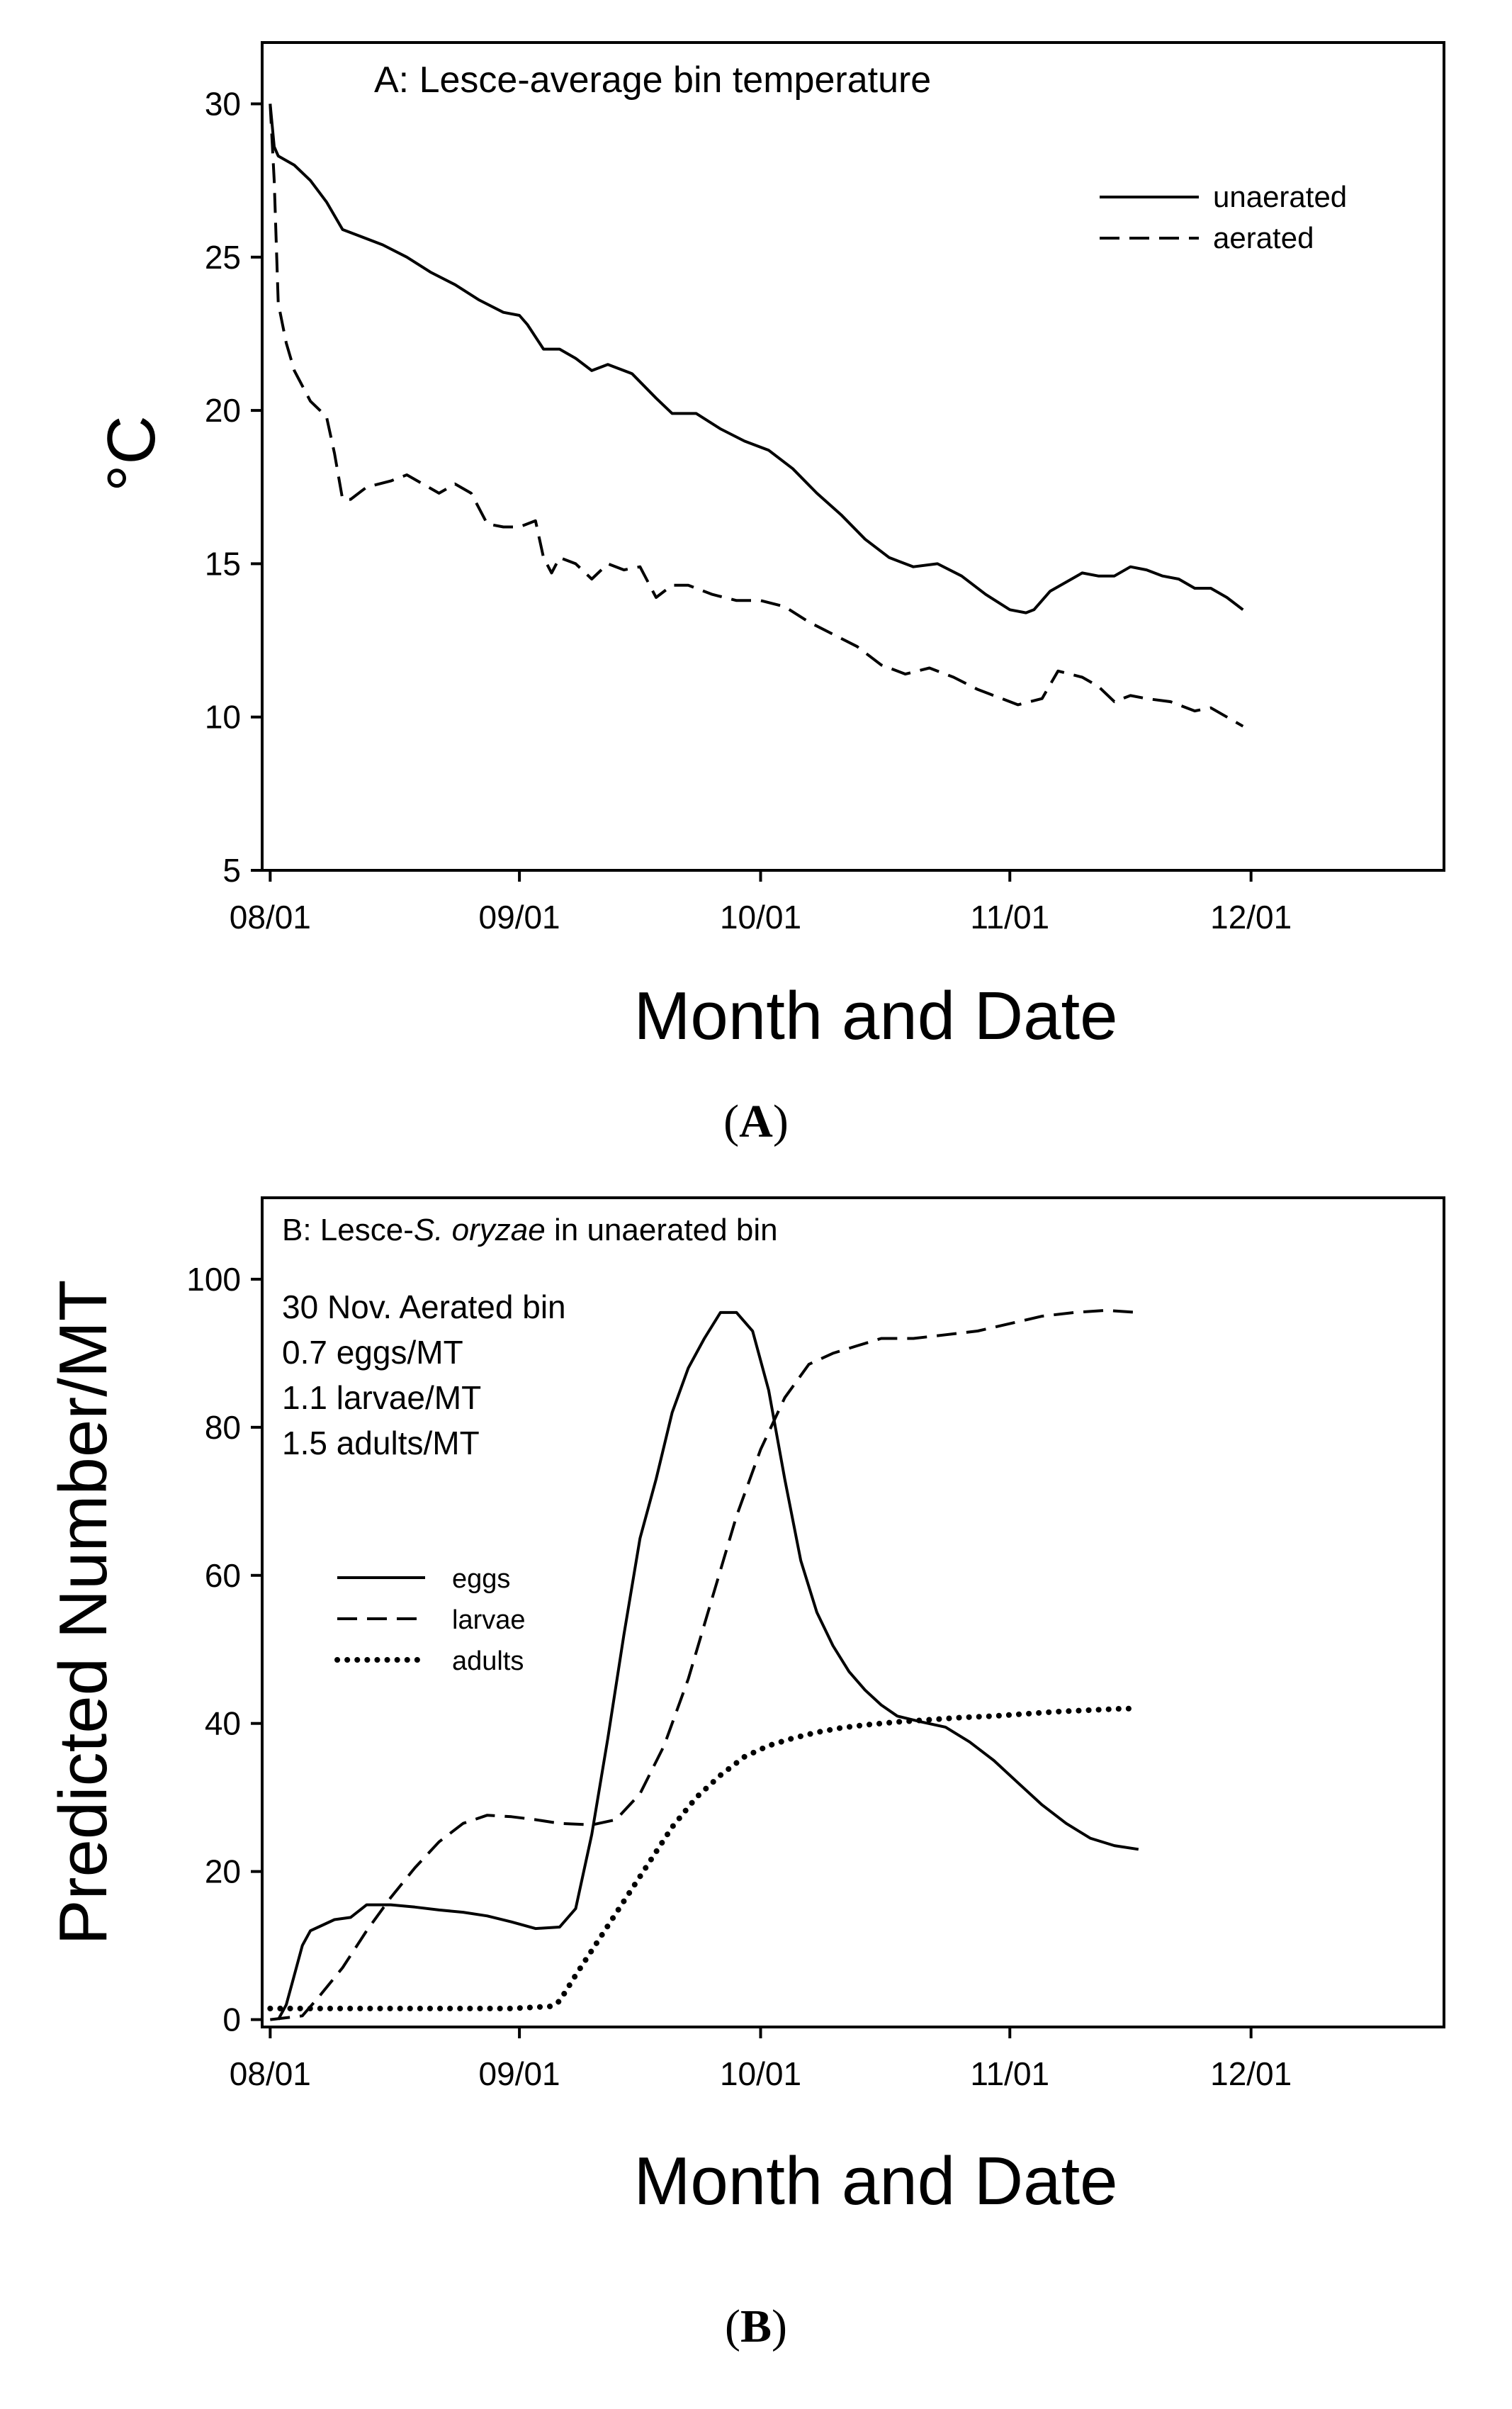 The width and height of the screenshot is (1512, 2409). What do you see at coordinates (704, 1858) in the screenshot?
I see `series-line-adults` at bounding box center [704, 1858].